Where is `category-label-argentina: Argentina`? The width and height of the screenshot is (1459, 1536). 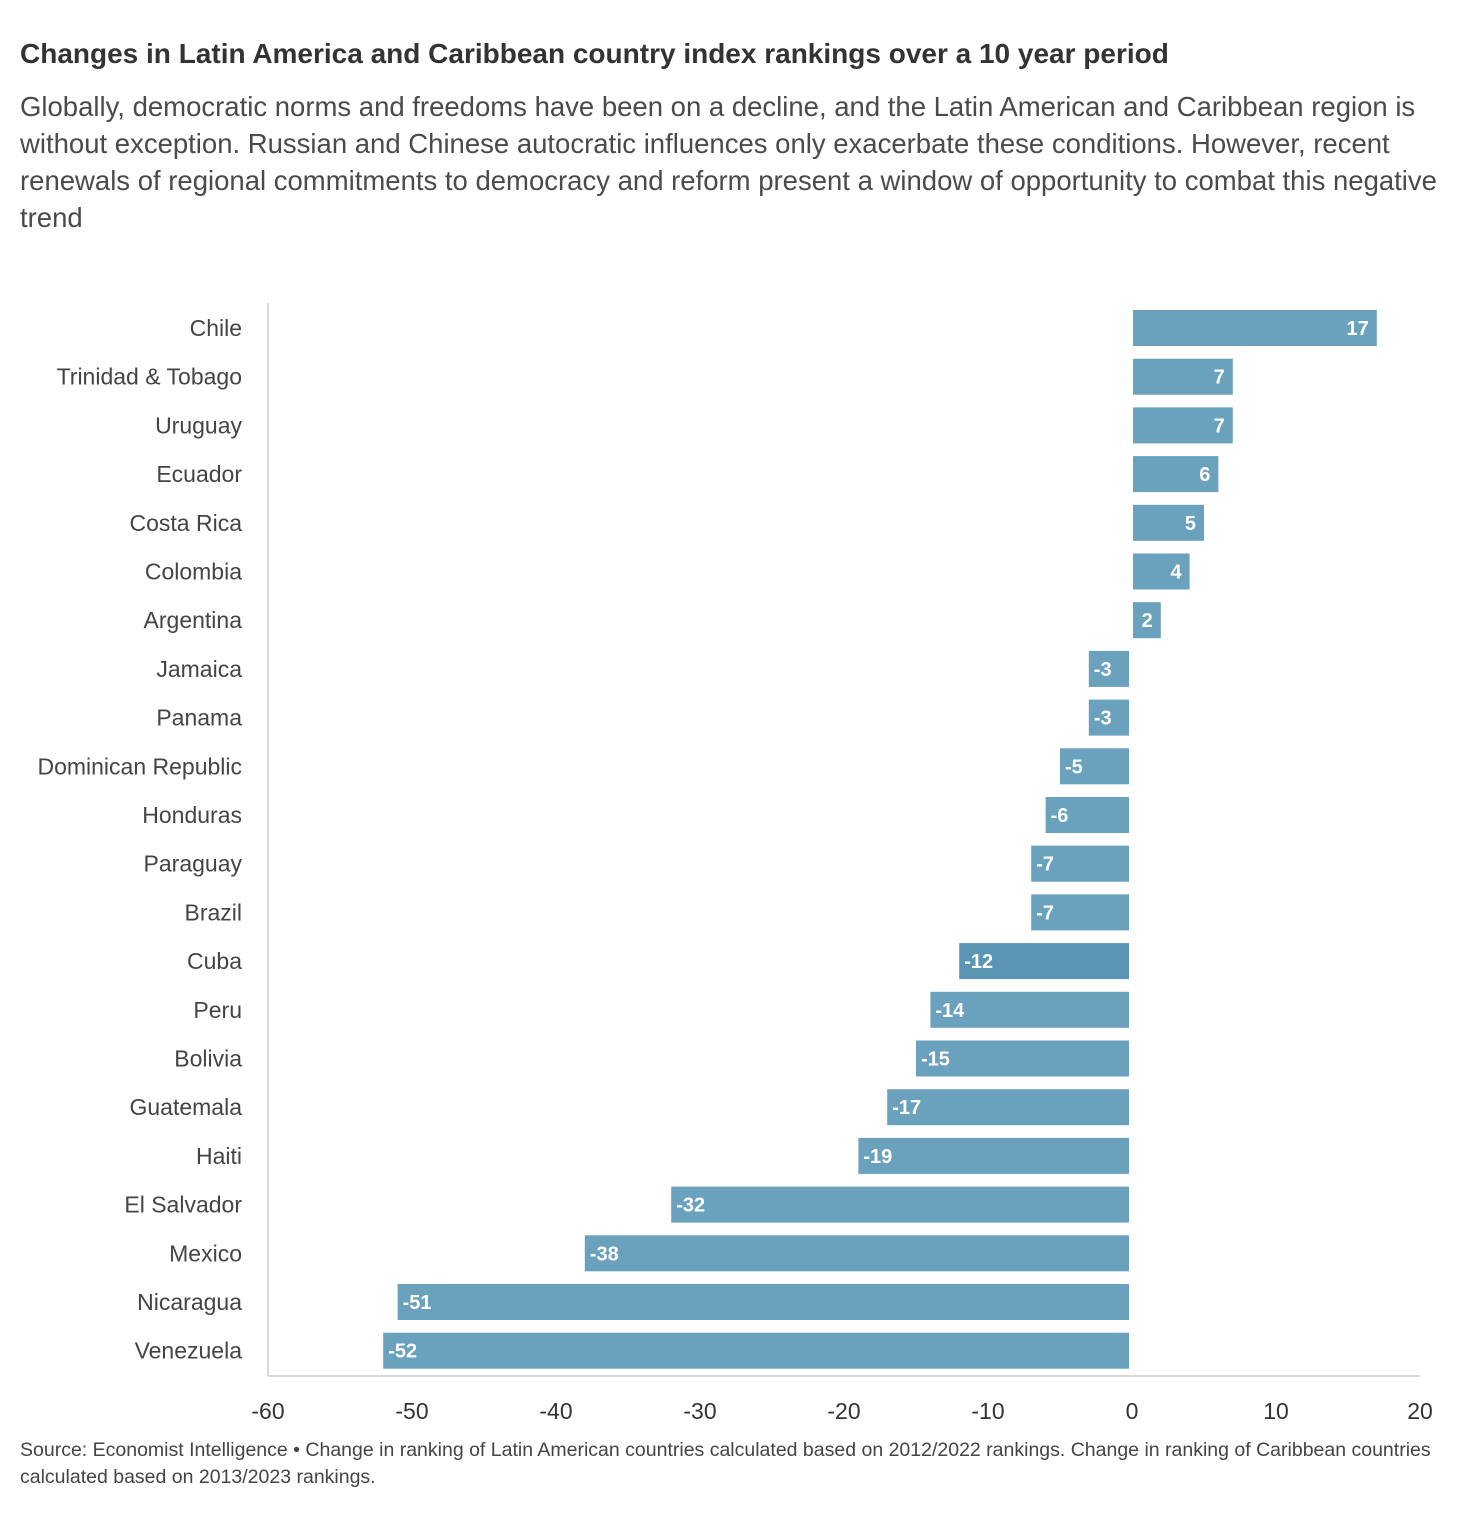 category-label-argentina: Argentina is located at coordinates (193, 620).